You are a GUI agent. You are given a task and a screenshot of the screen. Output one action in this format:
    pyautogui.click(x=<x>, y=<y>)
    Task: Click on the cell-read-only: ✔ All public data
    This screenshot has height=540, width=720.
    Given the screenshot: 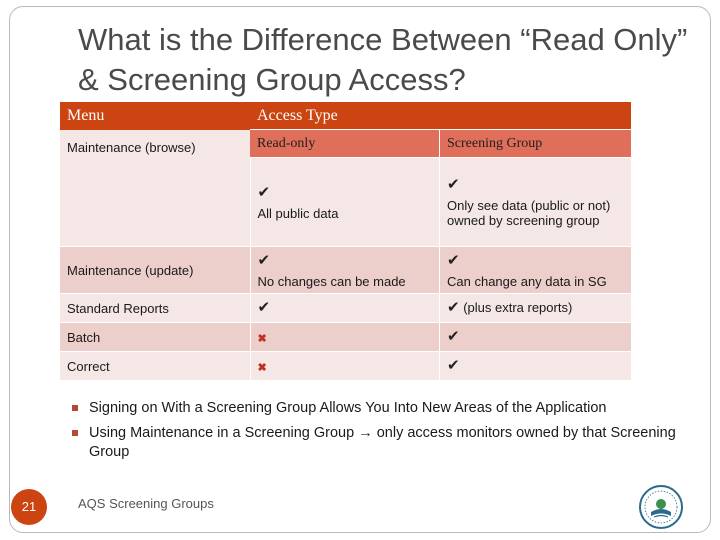 What is the action you would take?
    pyautogui.click(x=344, y=202)
    